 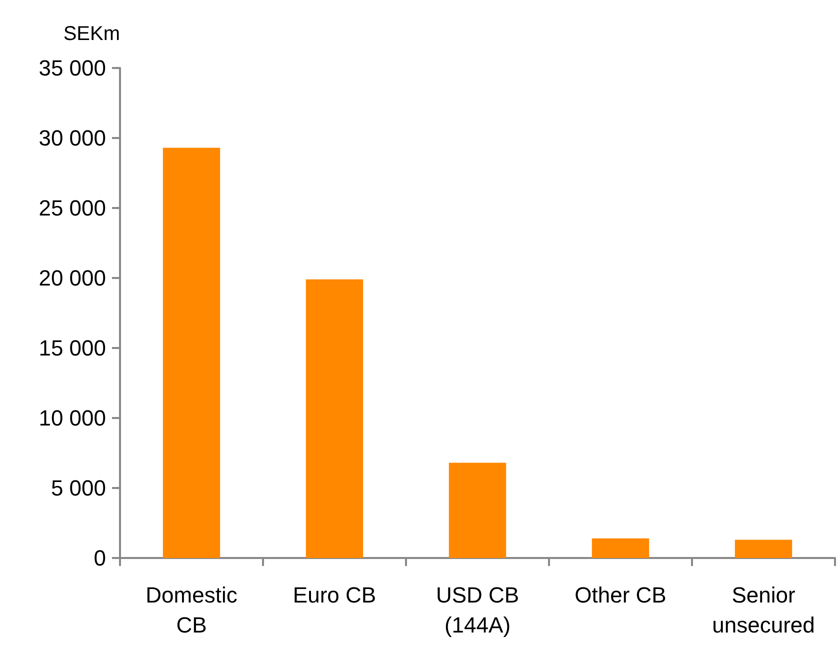 I want to click on y-tick-label: 30 000, so click(x=72, y=138).